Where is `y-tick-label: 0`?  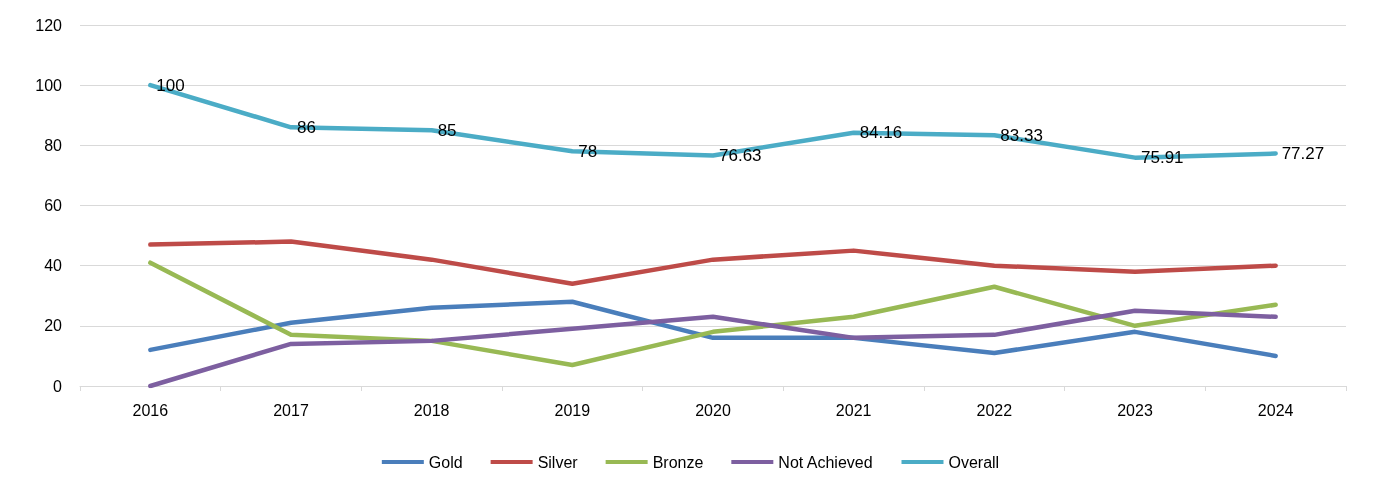
y-tick-label: 0 is located at coordinates (58, 386).